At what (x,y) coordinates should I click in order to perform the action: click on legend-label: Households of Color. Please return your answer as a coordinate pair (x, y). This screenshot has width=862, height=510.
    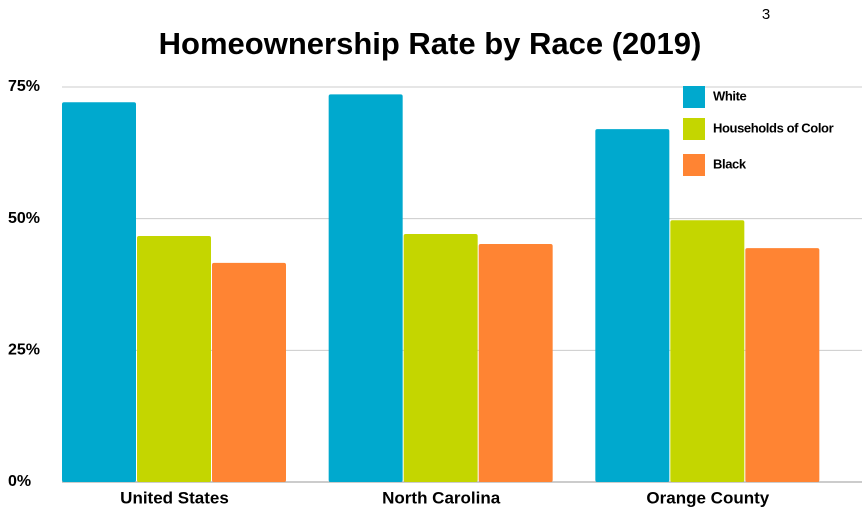
    Looking at the image, I should click on (773, 127).